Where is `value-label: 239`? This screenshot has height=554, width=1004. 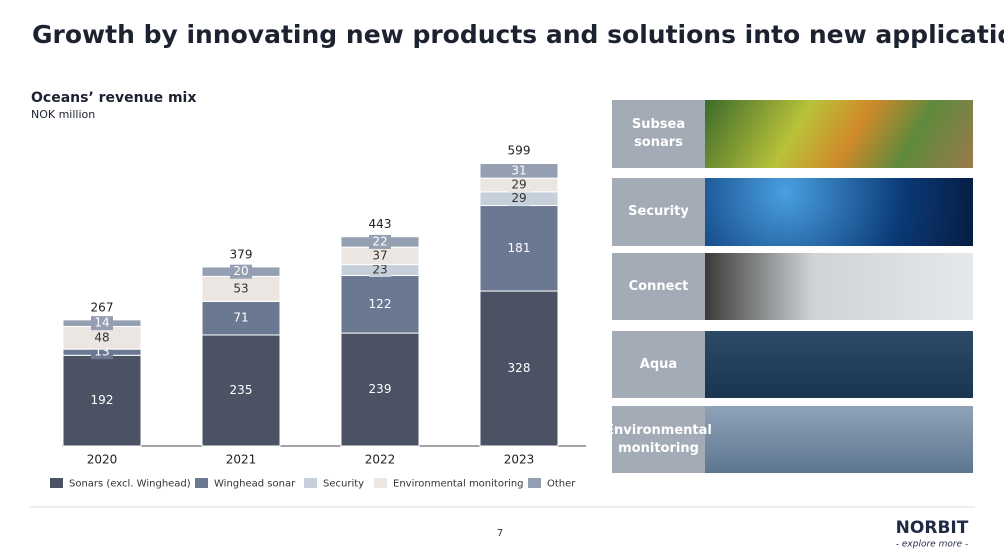
value-label: 239 is located at coordinates (380, 389).